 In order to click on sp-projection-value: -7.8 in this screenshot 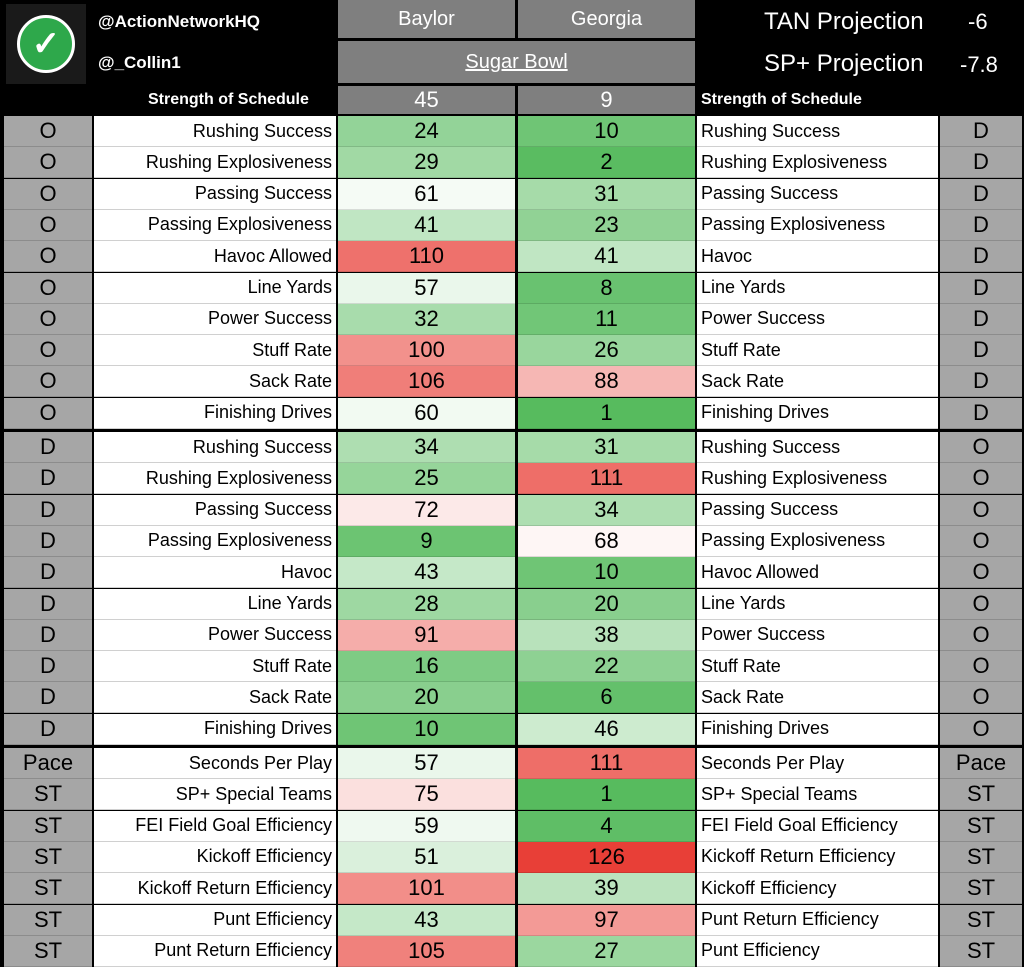, I will do `click(979, 64)`.